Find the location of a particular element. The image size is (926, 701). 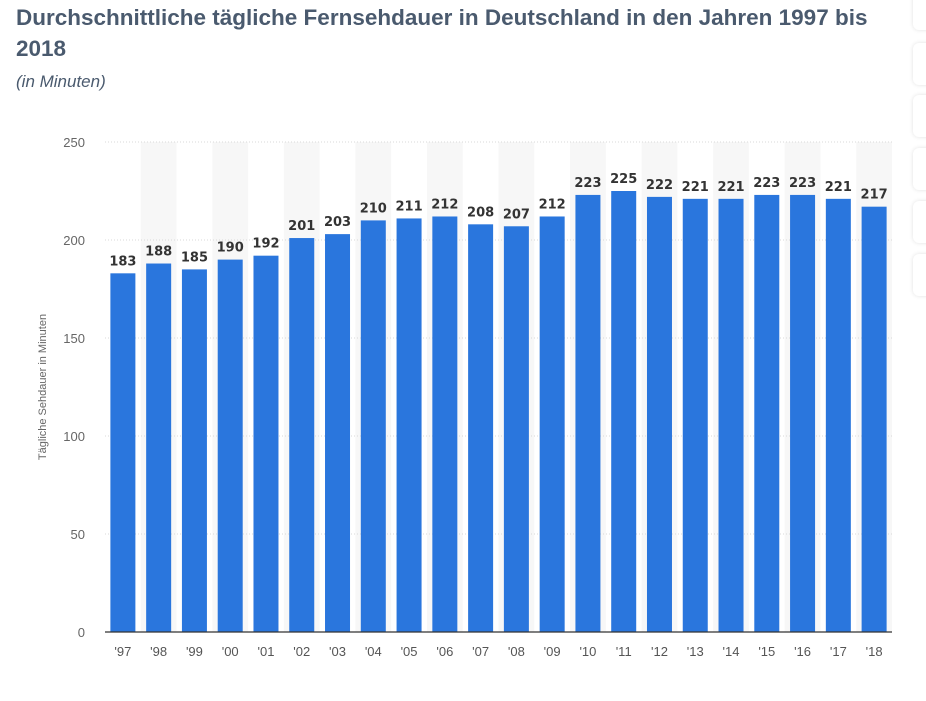

x-tick-label: '06 is located at coordinates (444, 651).